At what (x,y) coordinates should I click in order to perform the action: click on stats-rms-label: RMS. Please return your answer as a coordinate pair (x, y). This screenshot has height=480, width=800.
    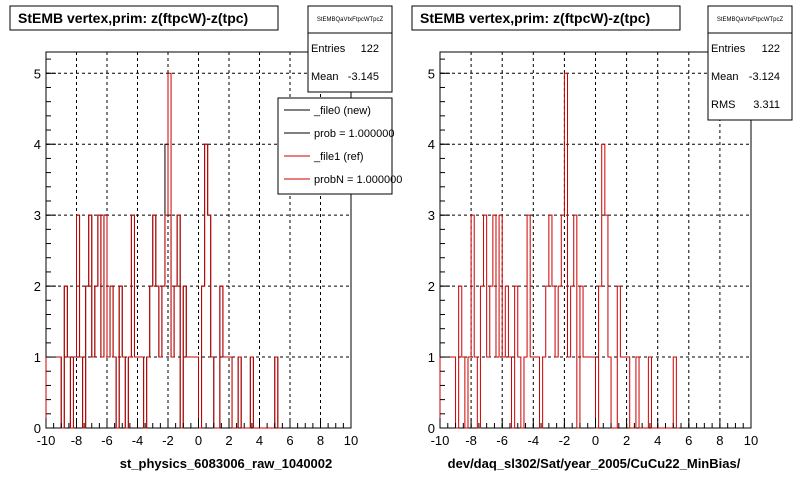
    Looking at the image, I should click on (723, 105).